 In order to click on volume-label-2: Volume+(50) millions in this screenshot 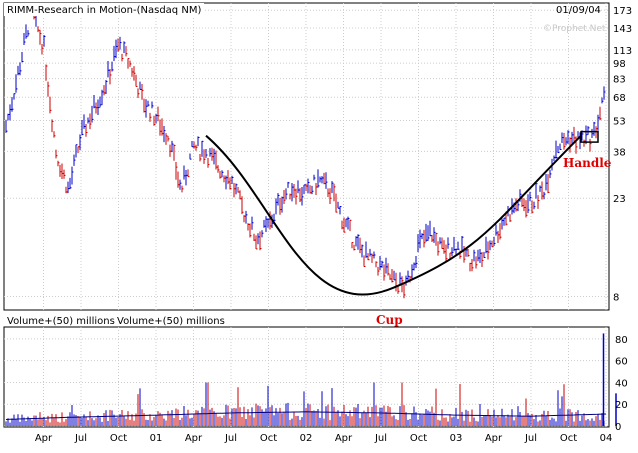, I will do `click(171, 321)`.